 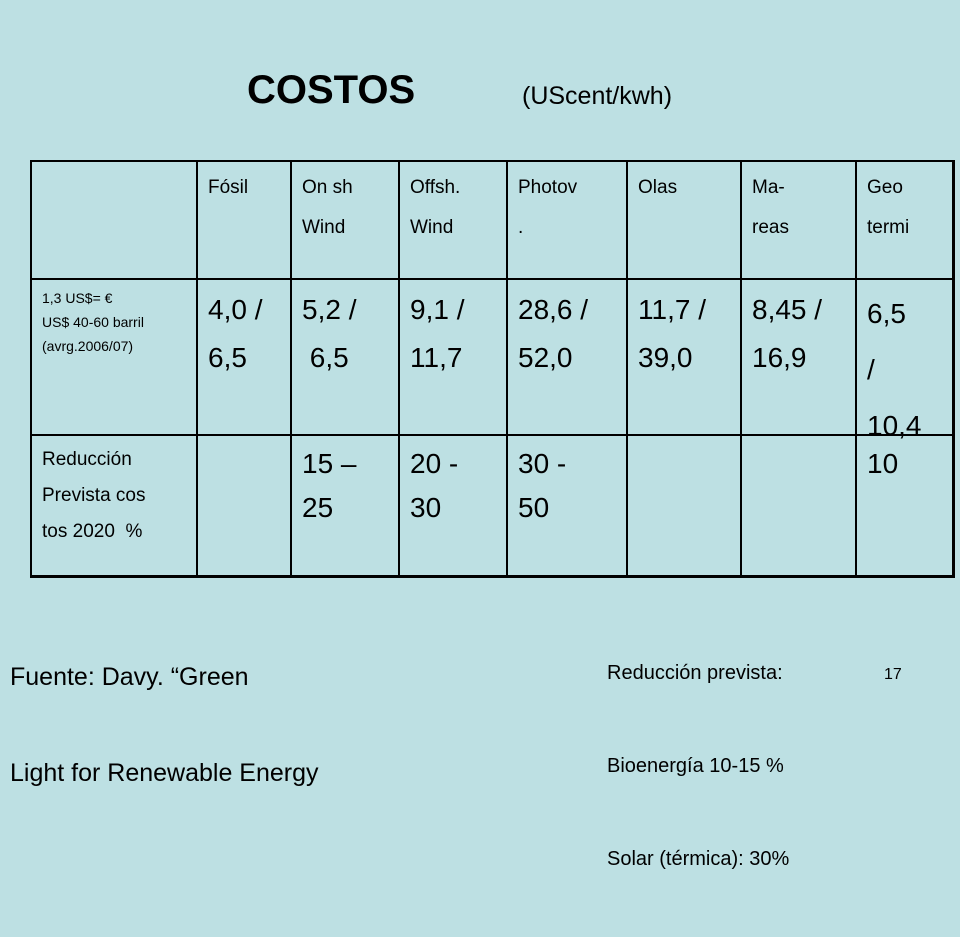 What do you see at coordinates (329, 463) in the screenshot?
I see `table-cell: 15 –` at bounding box center [329, 463].